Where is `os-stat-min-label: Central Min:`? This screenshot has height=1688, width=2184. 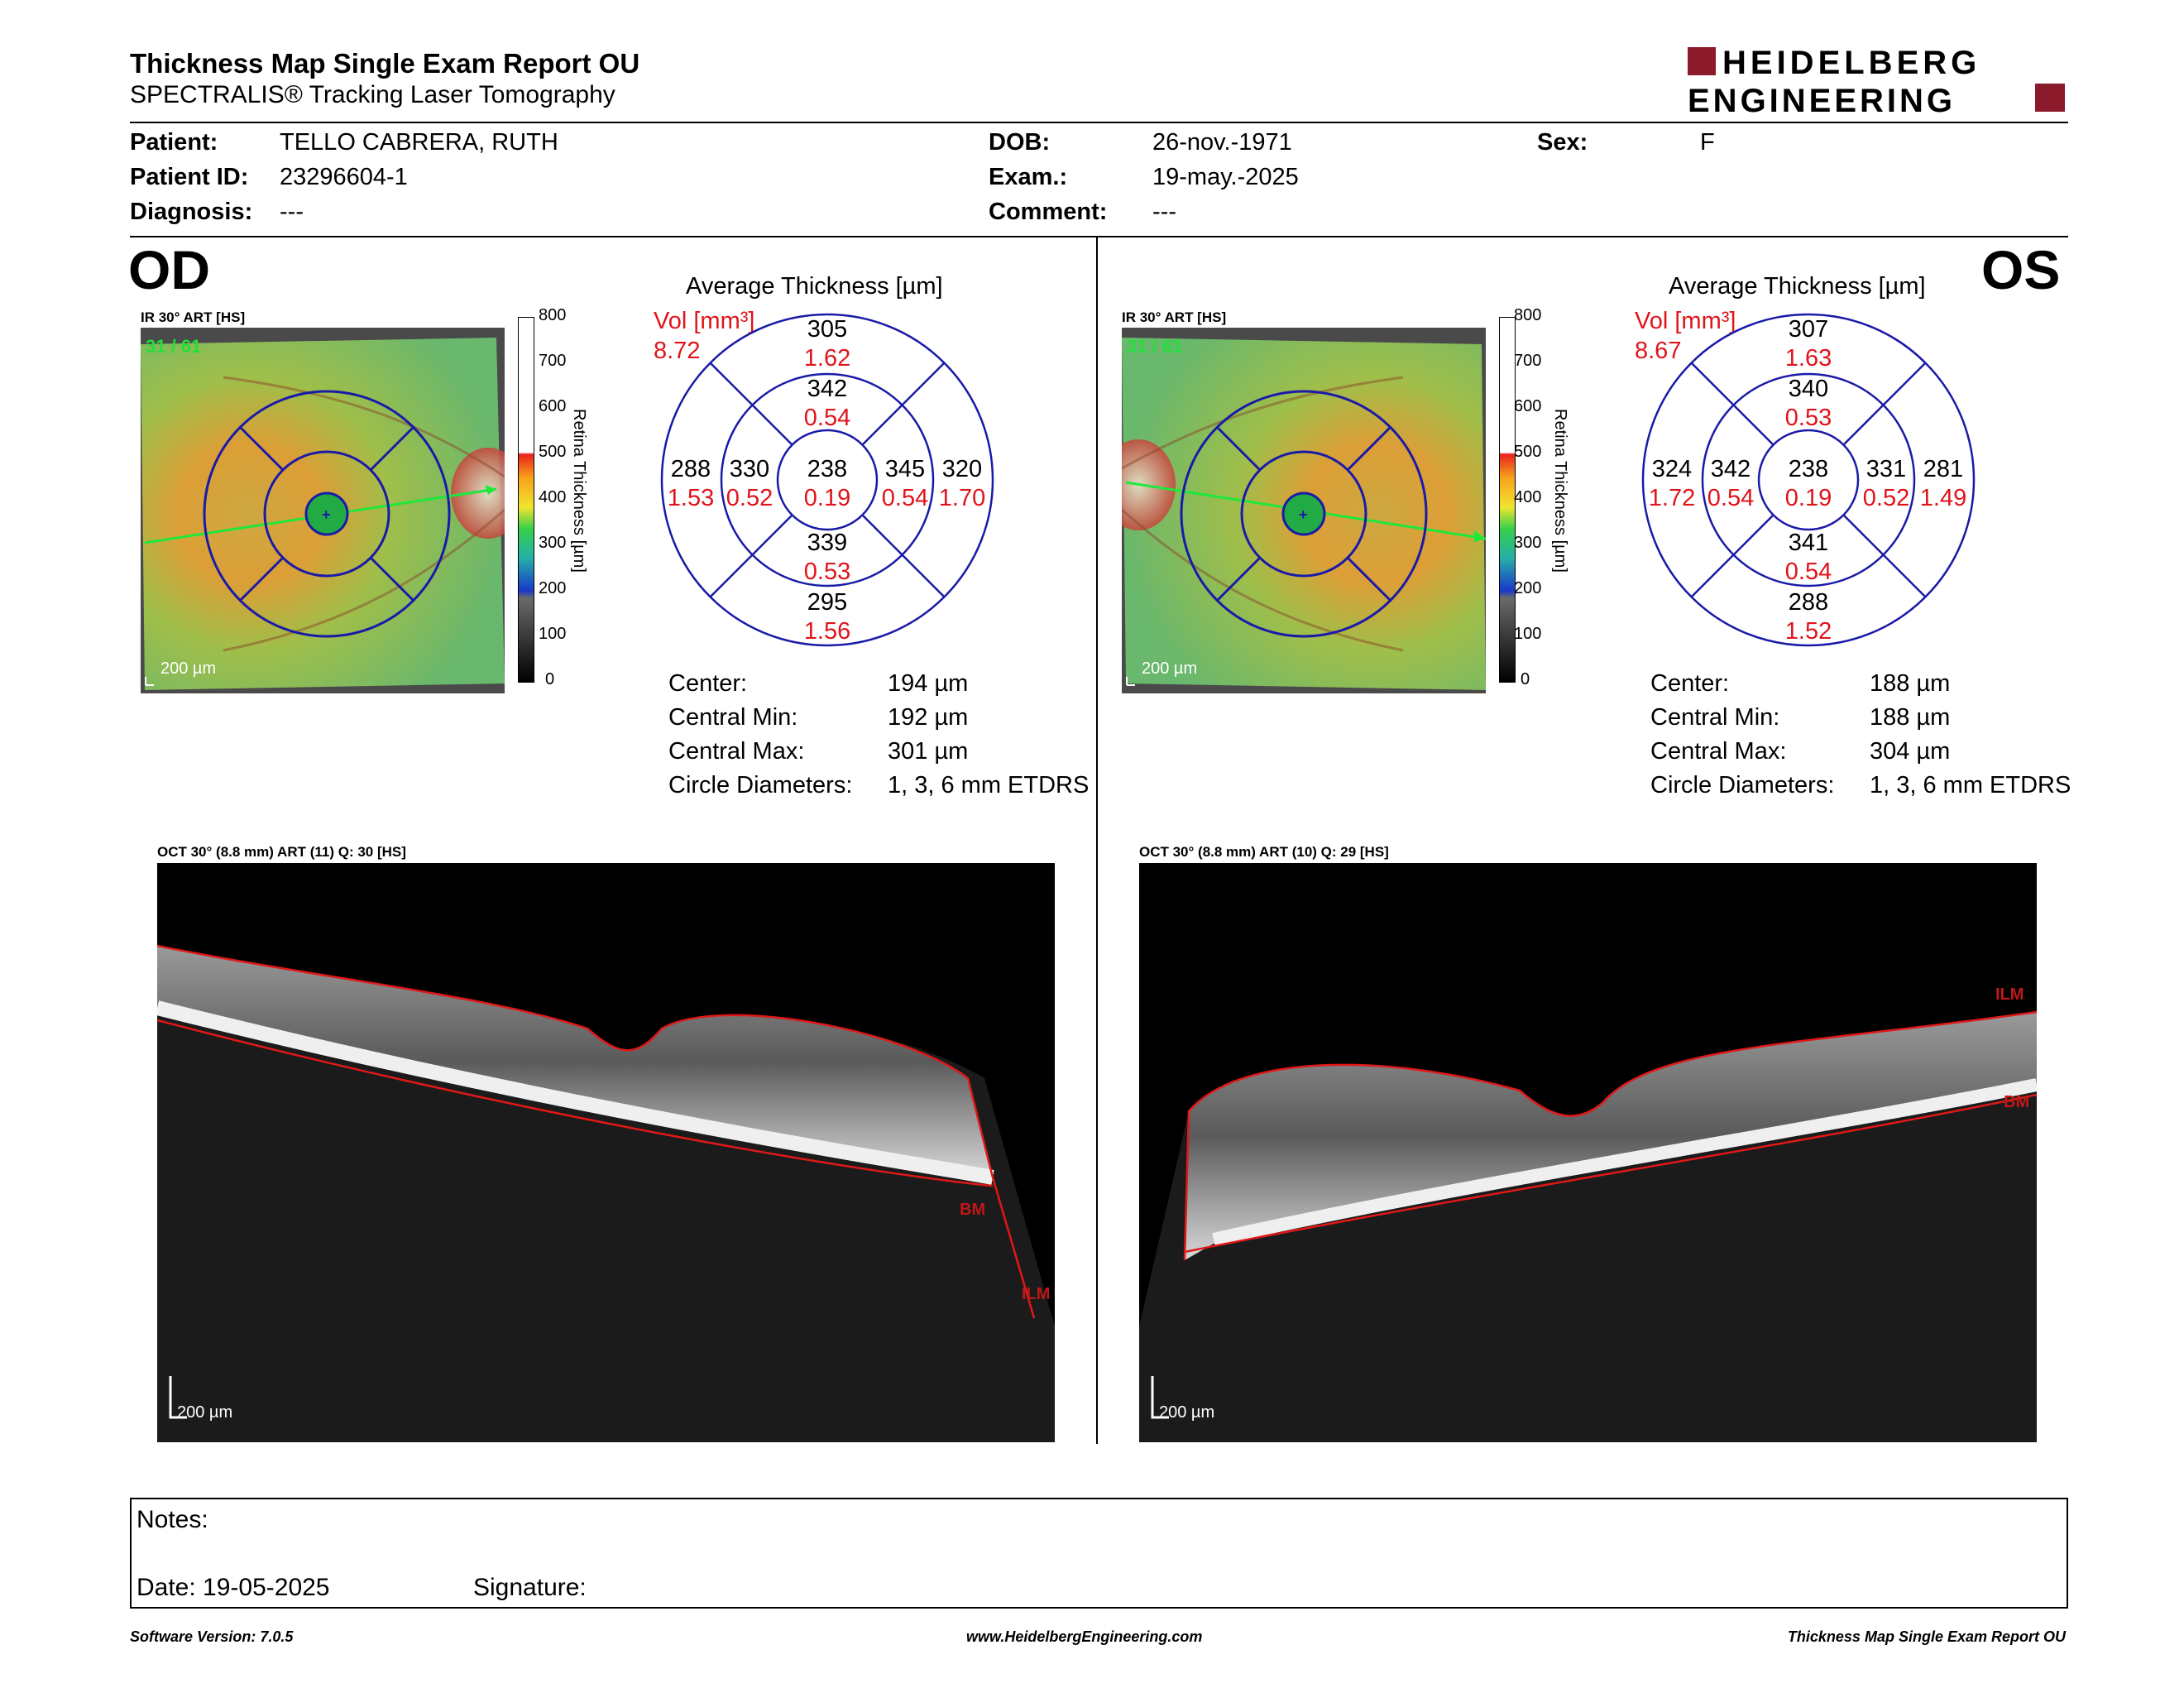 os-stat-min-label: Central Min: is located at coordinates (1715, 717).